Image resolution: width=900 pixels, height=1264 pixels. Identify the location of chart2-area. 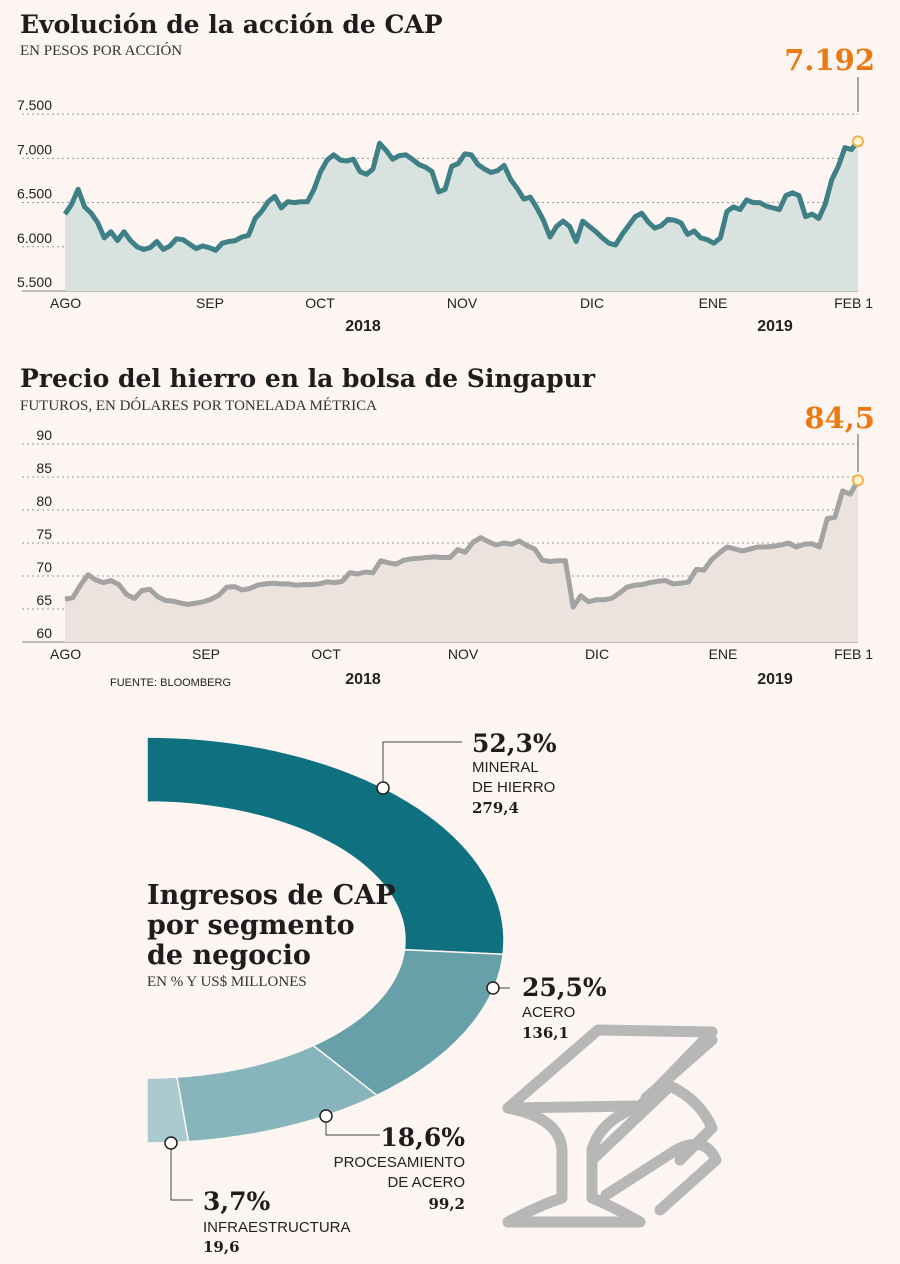
(461, 561).